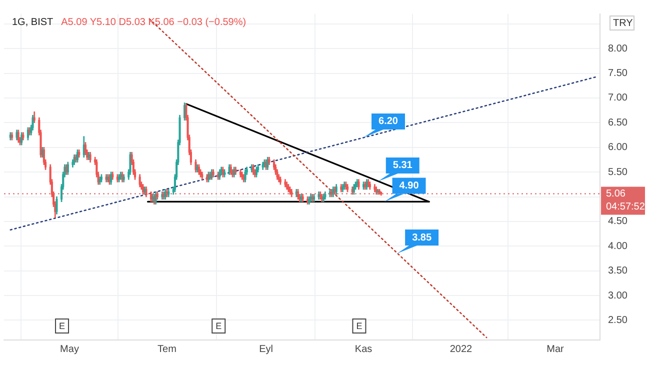  I want to click on y-tick-label: 6.00, so click(618, 148).